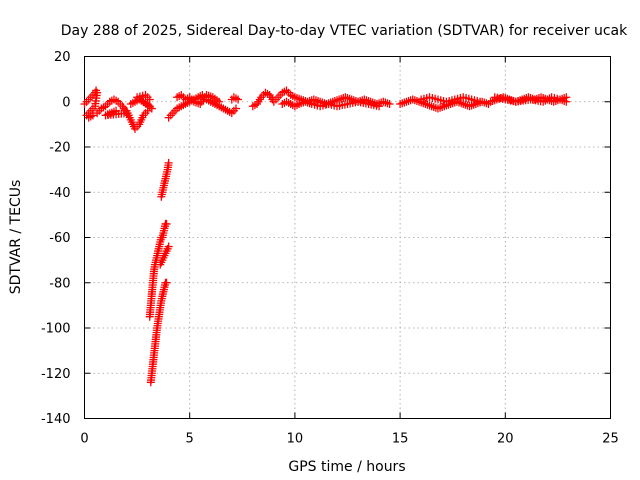  What do you see at coordinates (59, 238) in the screenshot?
I see `y-tick-label: -60` at bounding box center [59, 238].